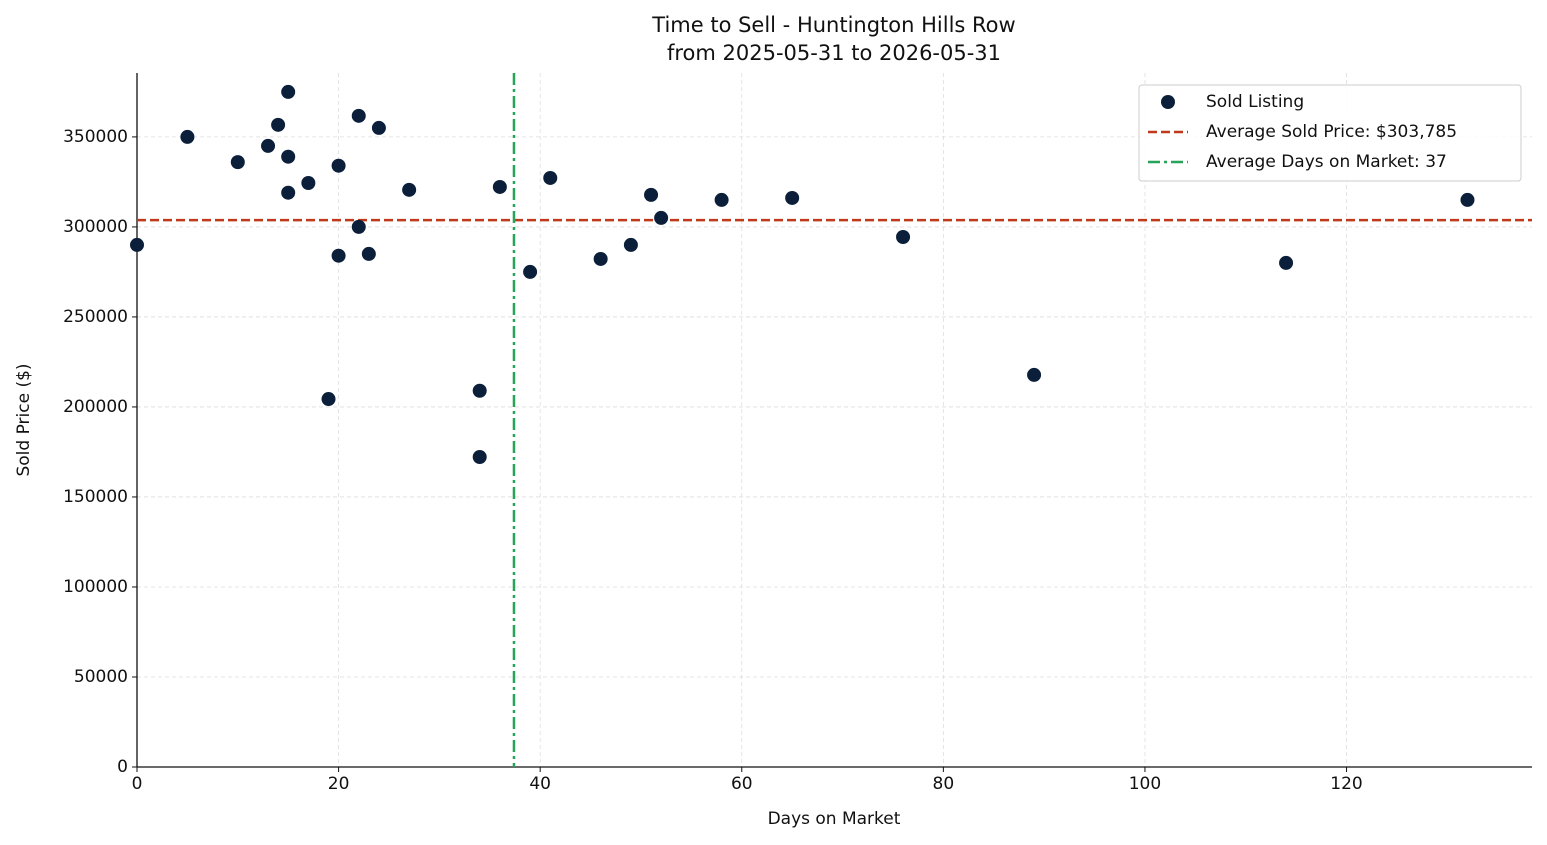 The width and height of the screenshot is (1547, 845). What do you see at coordinates (95, 407) in the screenshot?
I see `y-tick-label: 200000` at bounding box center [95, 407].